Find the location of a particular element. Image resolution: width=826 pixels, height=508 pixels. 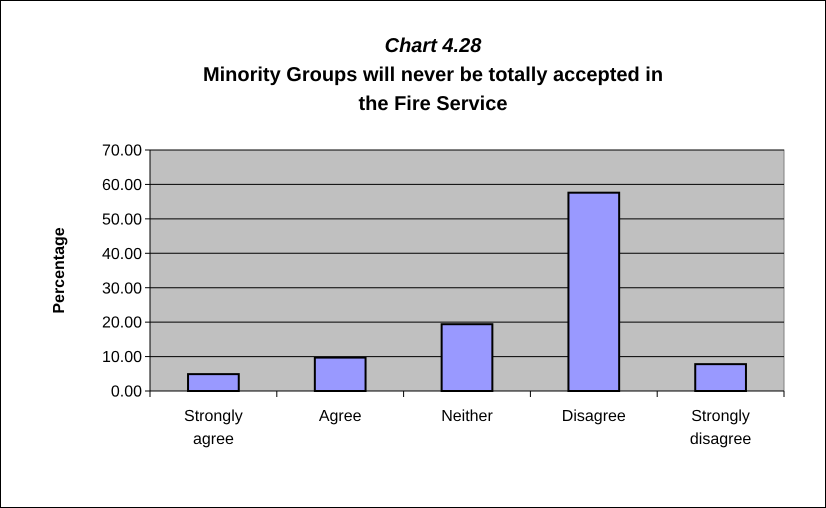

x-tick-label: Neither is located at coordinates (467, 416).